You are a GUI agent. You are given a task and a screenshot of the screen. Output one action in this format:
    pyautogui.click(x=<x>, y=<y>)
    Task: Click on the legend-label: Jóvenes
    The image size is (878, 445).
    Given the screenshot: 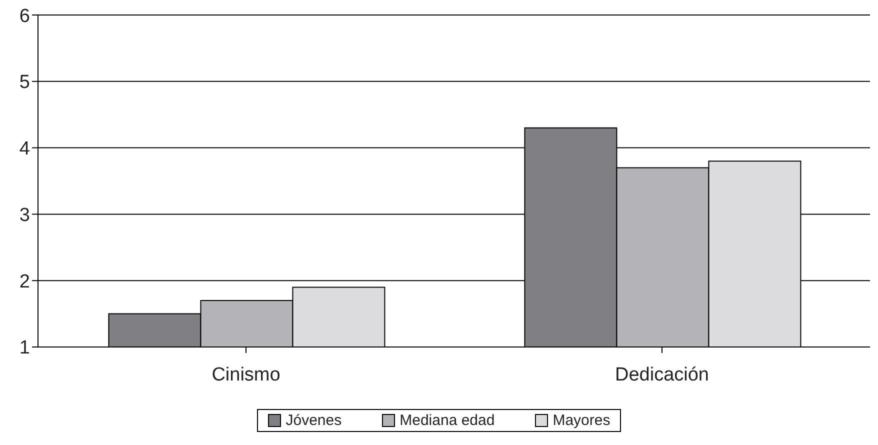 What is the action you would take?
    pyautogui.click(x=313, y=420)
    